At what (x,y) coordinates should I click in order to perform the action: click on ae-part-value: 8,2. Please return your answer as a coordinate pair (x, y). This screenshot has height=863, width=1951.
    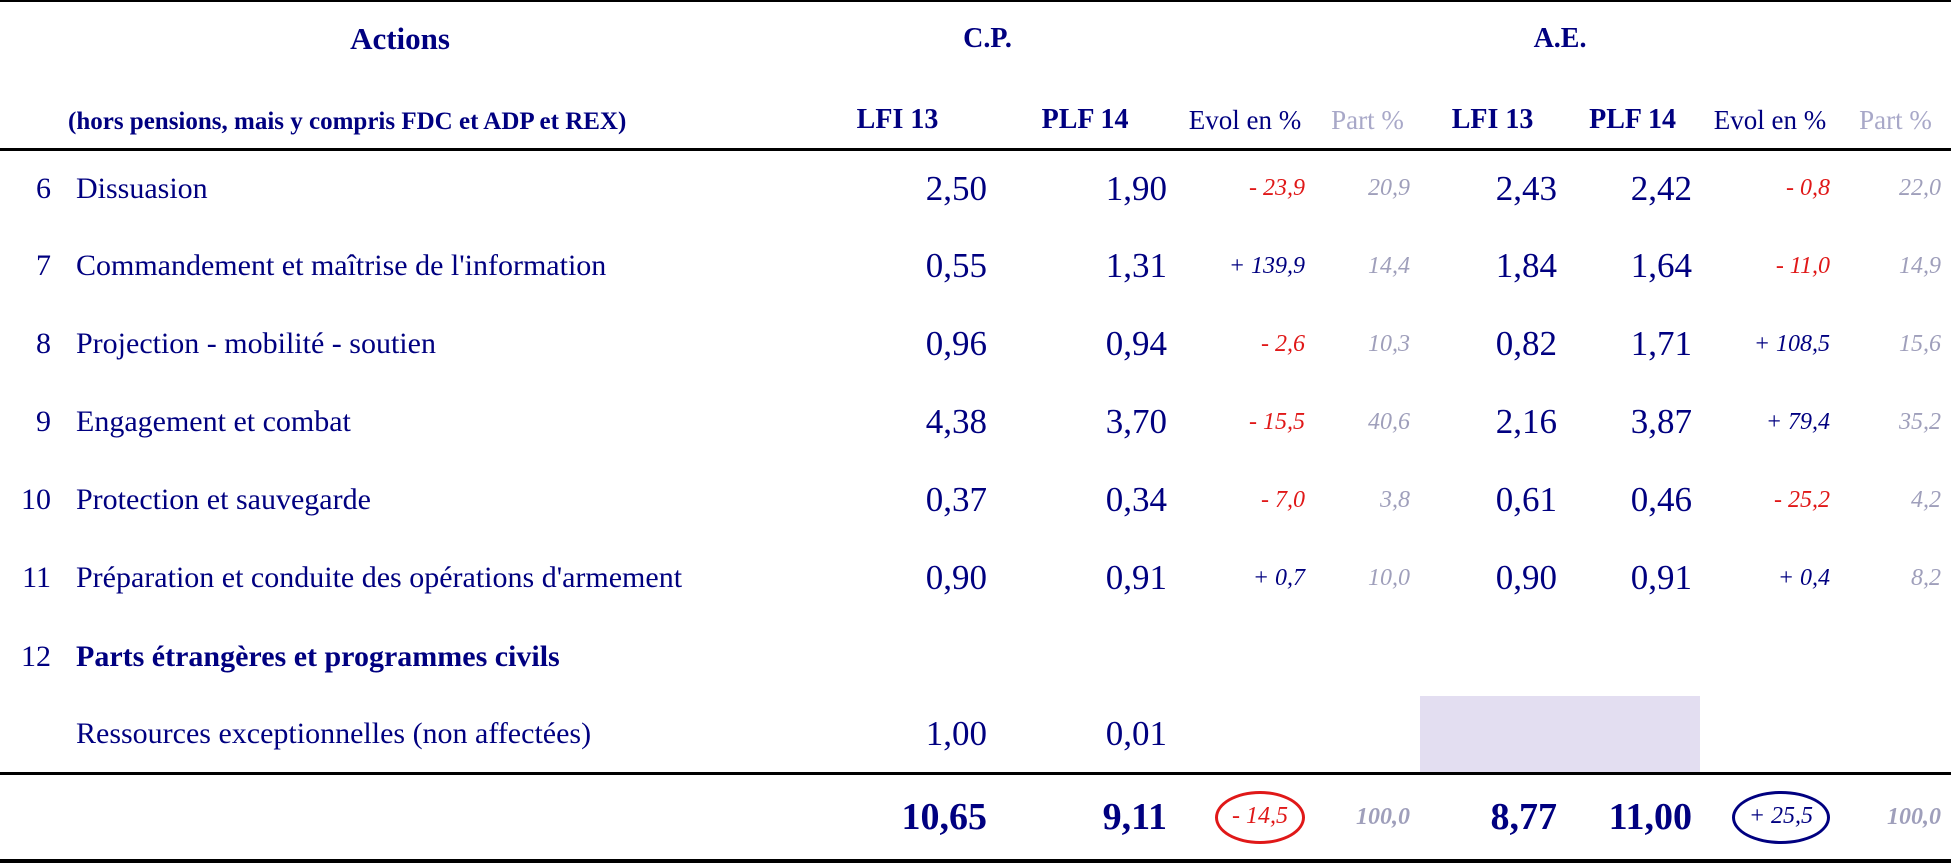
    Looking at the image, I should click on (1926, 577).